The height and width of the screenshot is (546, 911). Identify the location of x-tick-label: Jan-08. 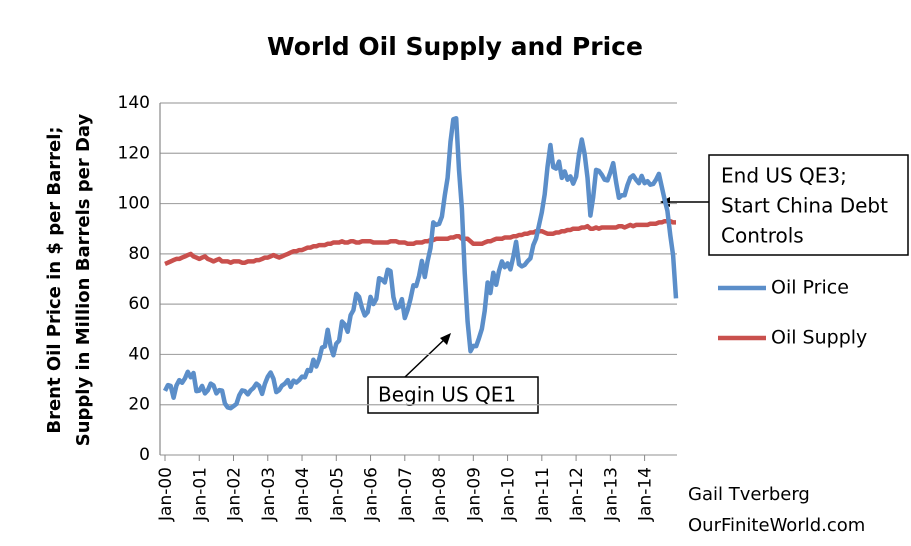
(440, 494).